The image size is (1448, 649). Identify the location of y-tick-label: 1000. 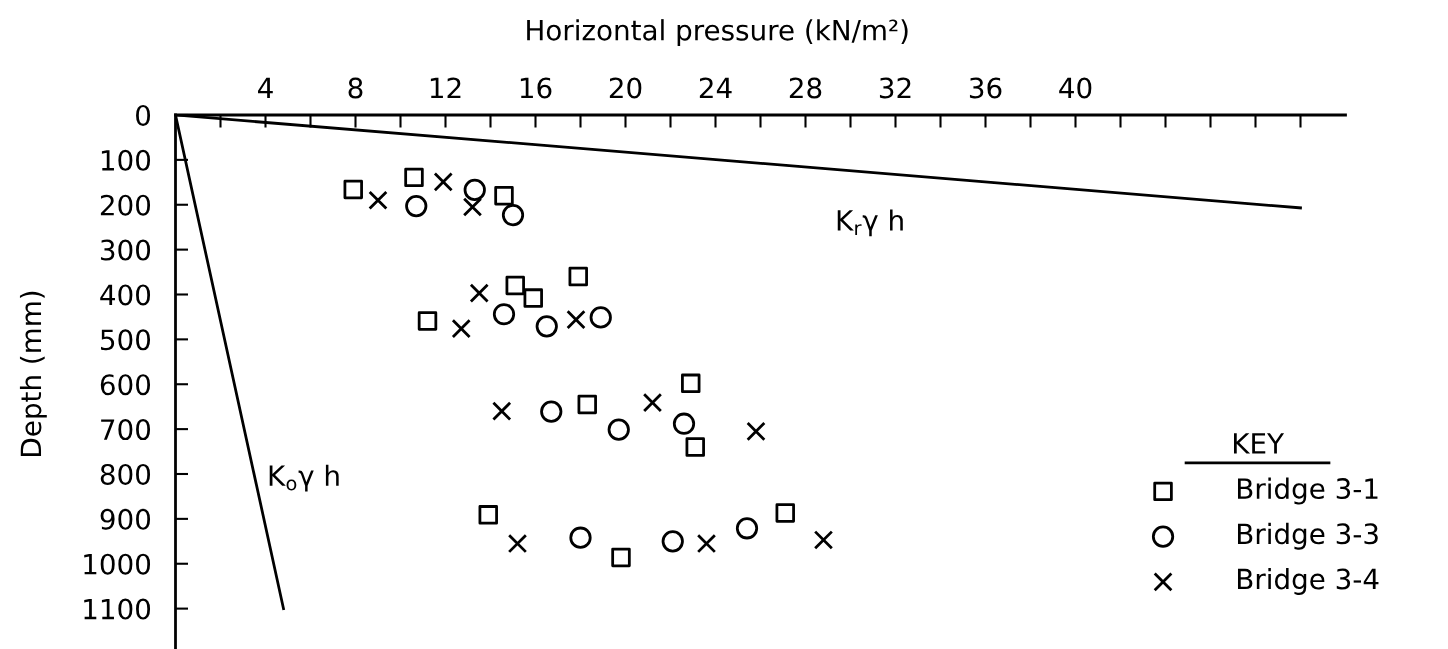
(117, 564).